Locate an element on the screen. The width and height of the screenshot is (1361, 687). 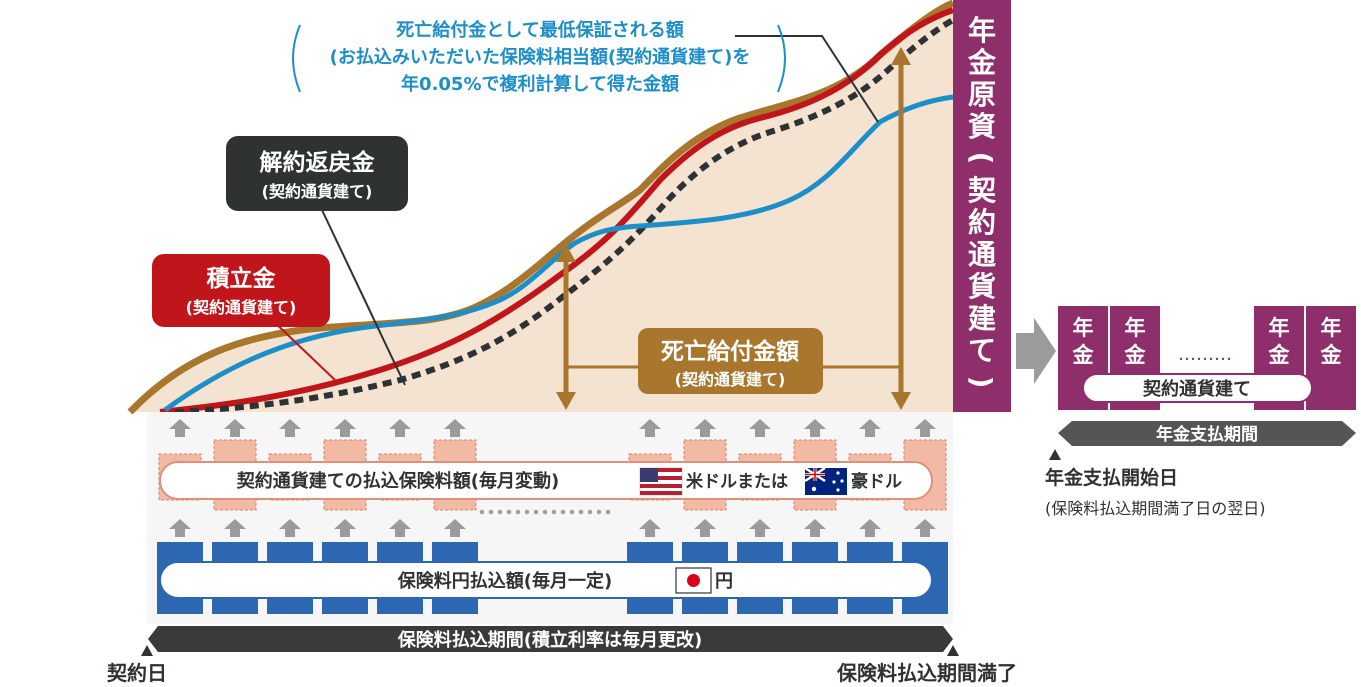
flag-japan-icon is located at coordinates (693, 580).